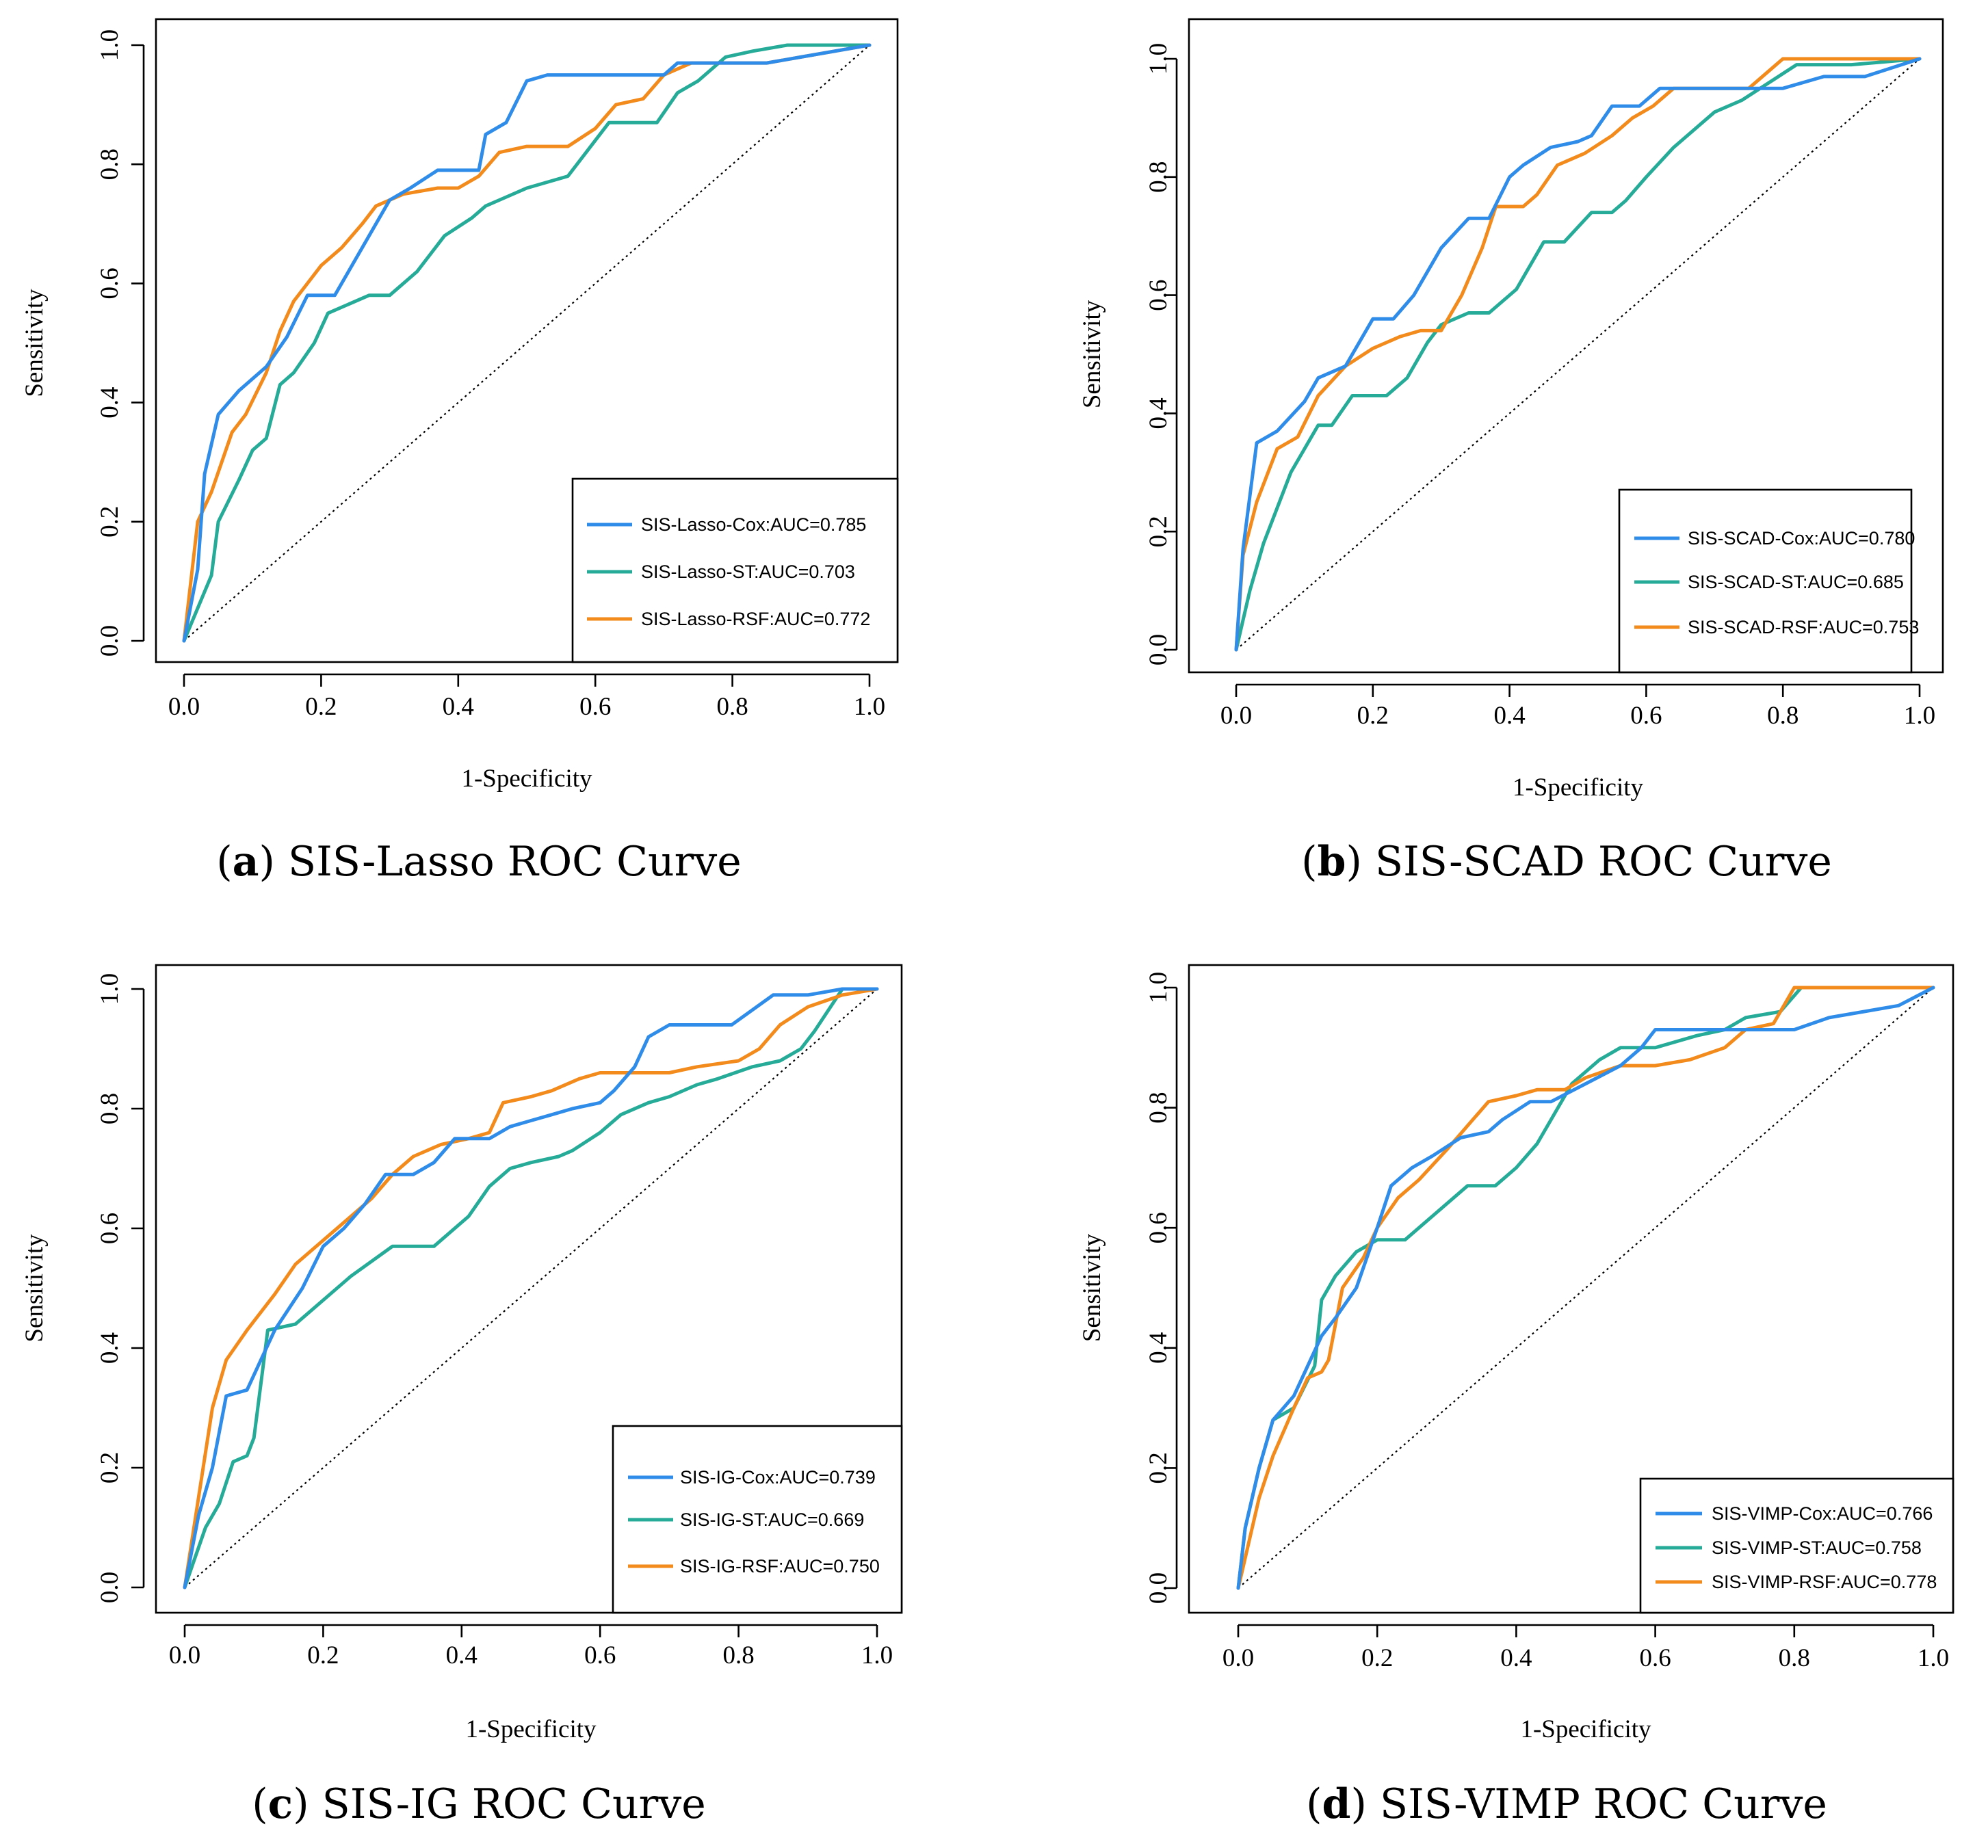 The height and width of the screenshot is (1848, 1988). Describe the element at coordinates (778, 1477) in the screenshot. I see `legend-label-cox: SIS-IG-Cox:AUC=0.739` at that location.